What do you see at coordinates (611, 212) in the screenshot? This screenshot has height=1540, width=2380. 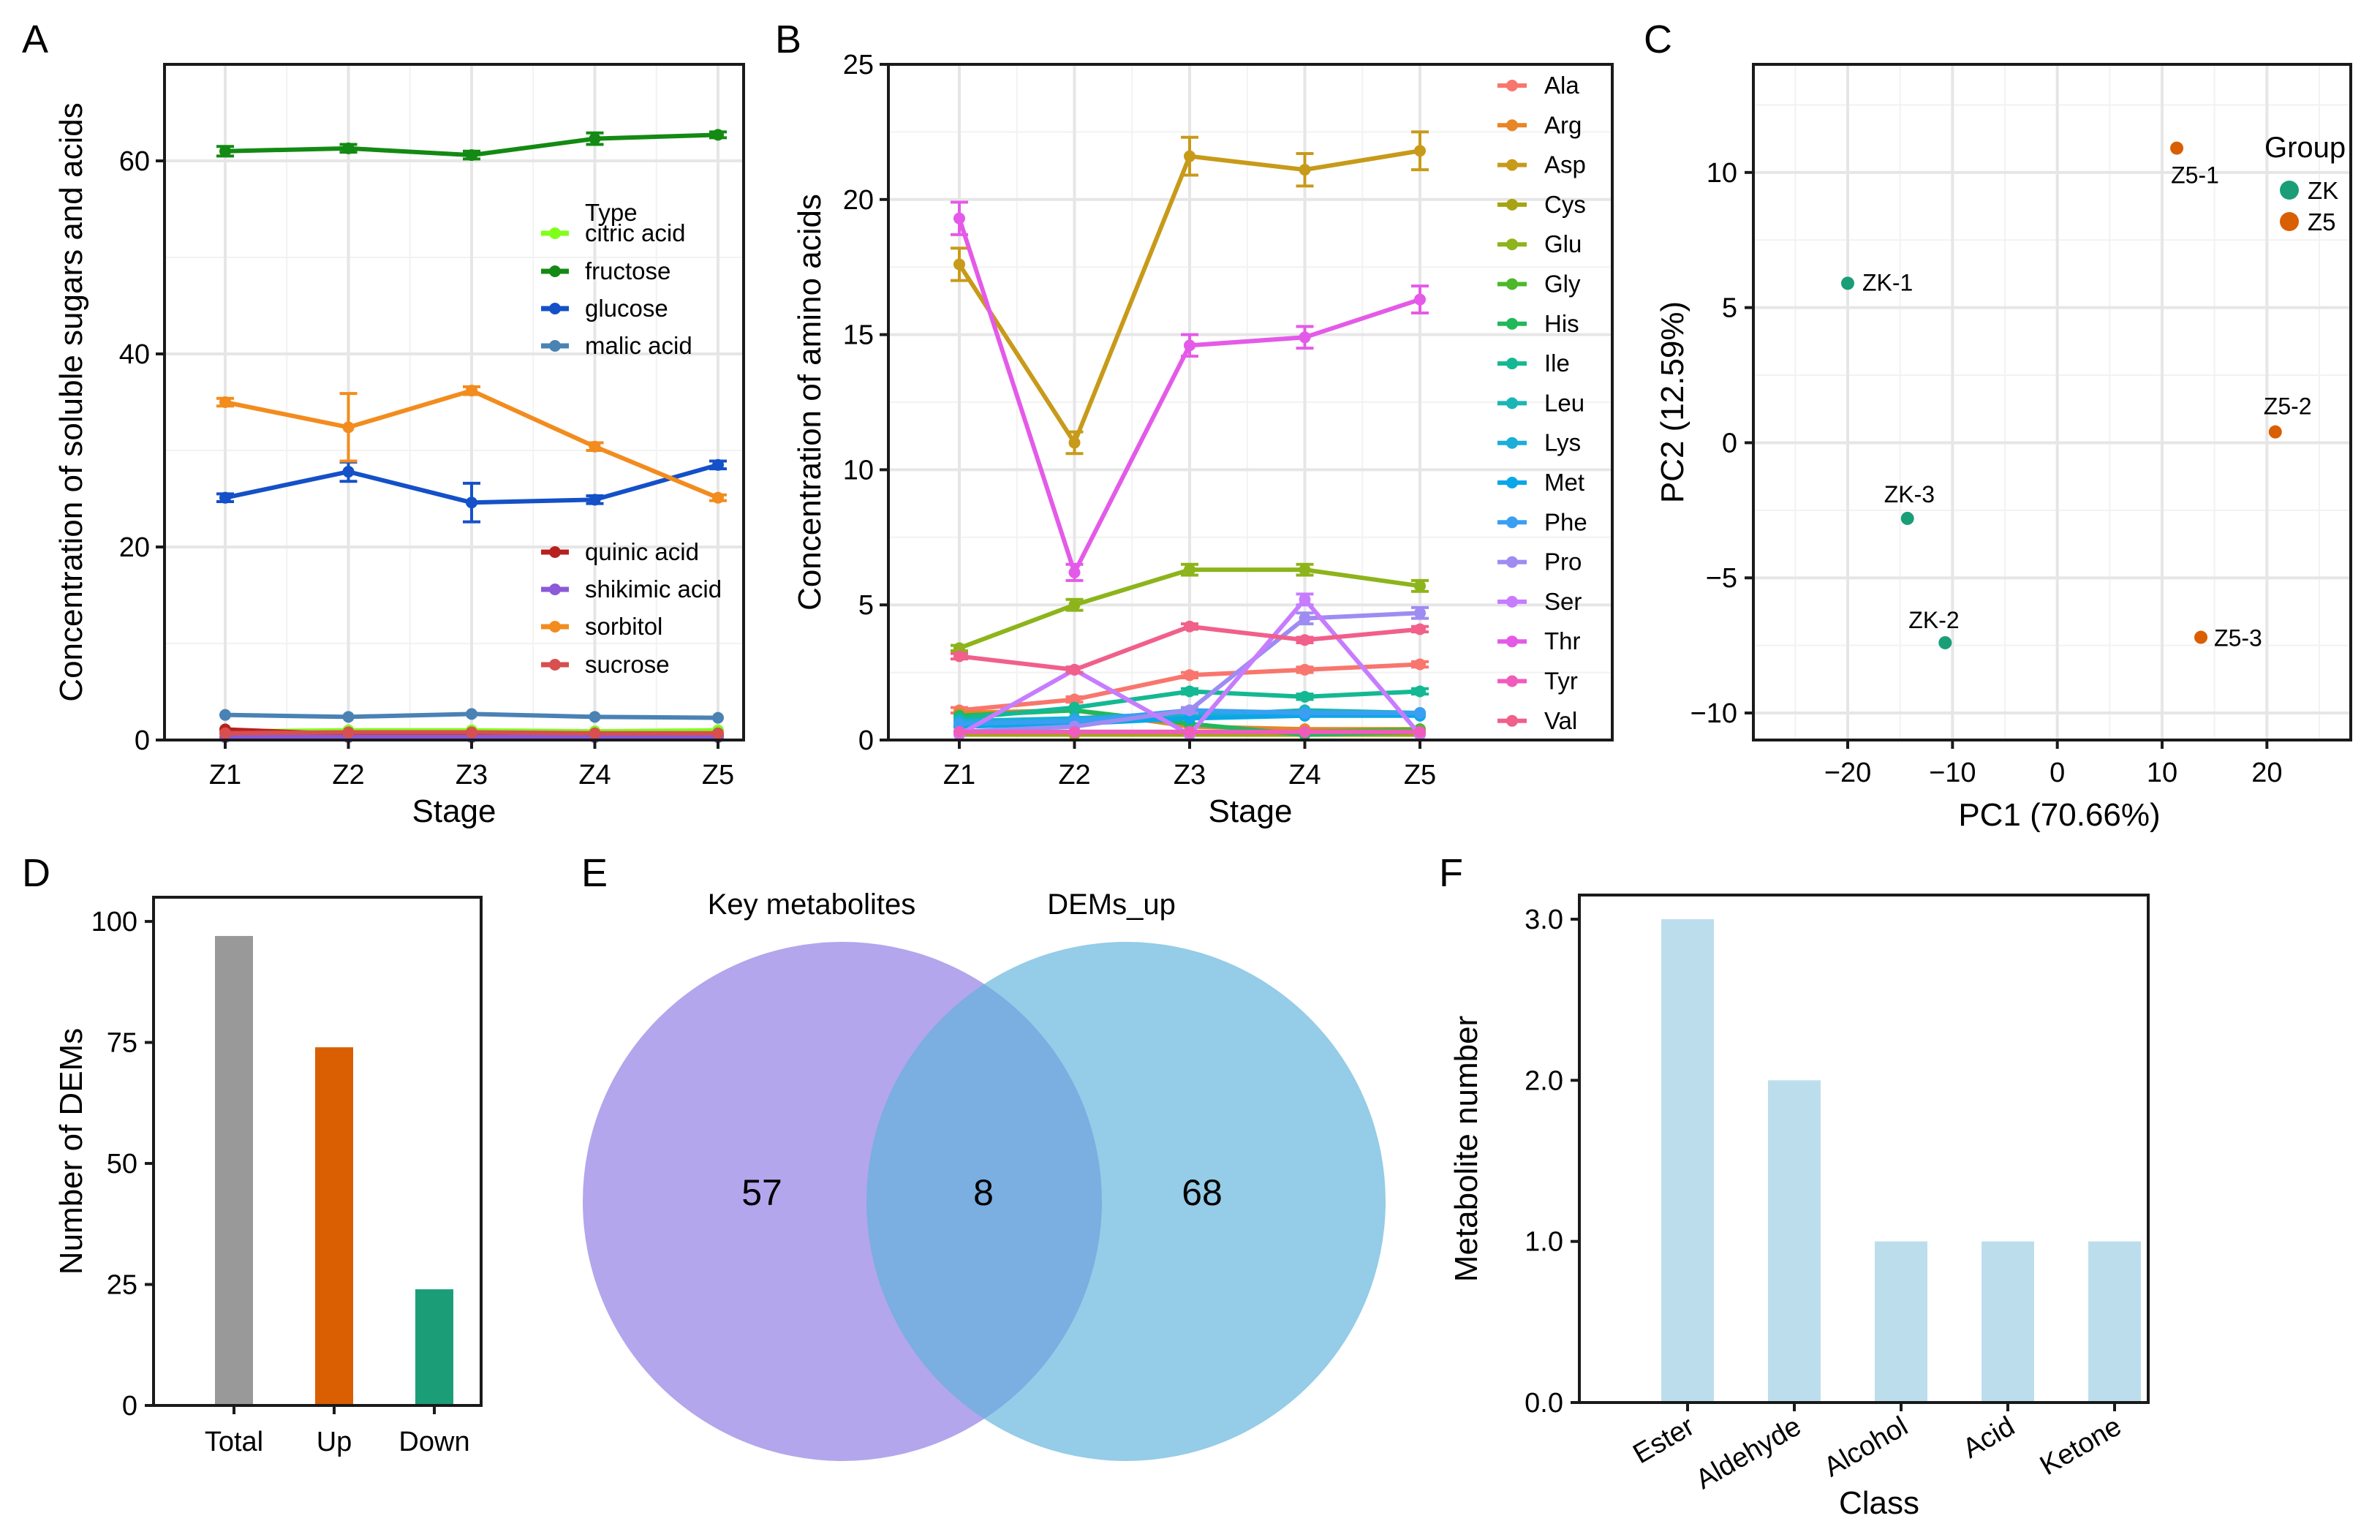 I see `legend-title: Type` at bounding box center [611, 212].